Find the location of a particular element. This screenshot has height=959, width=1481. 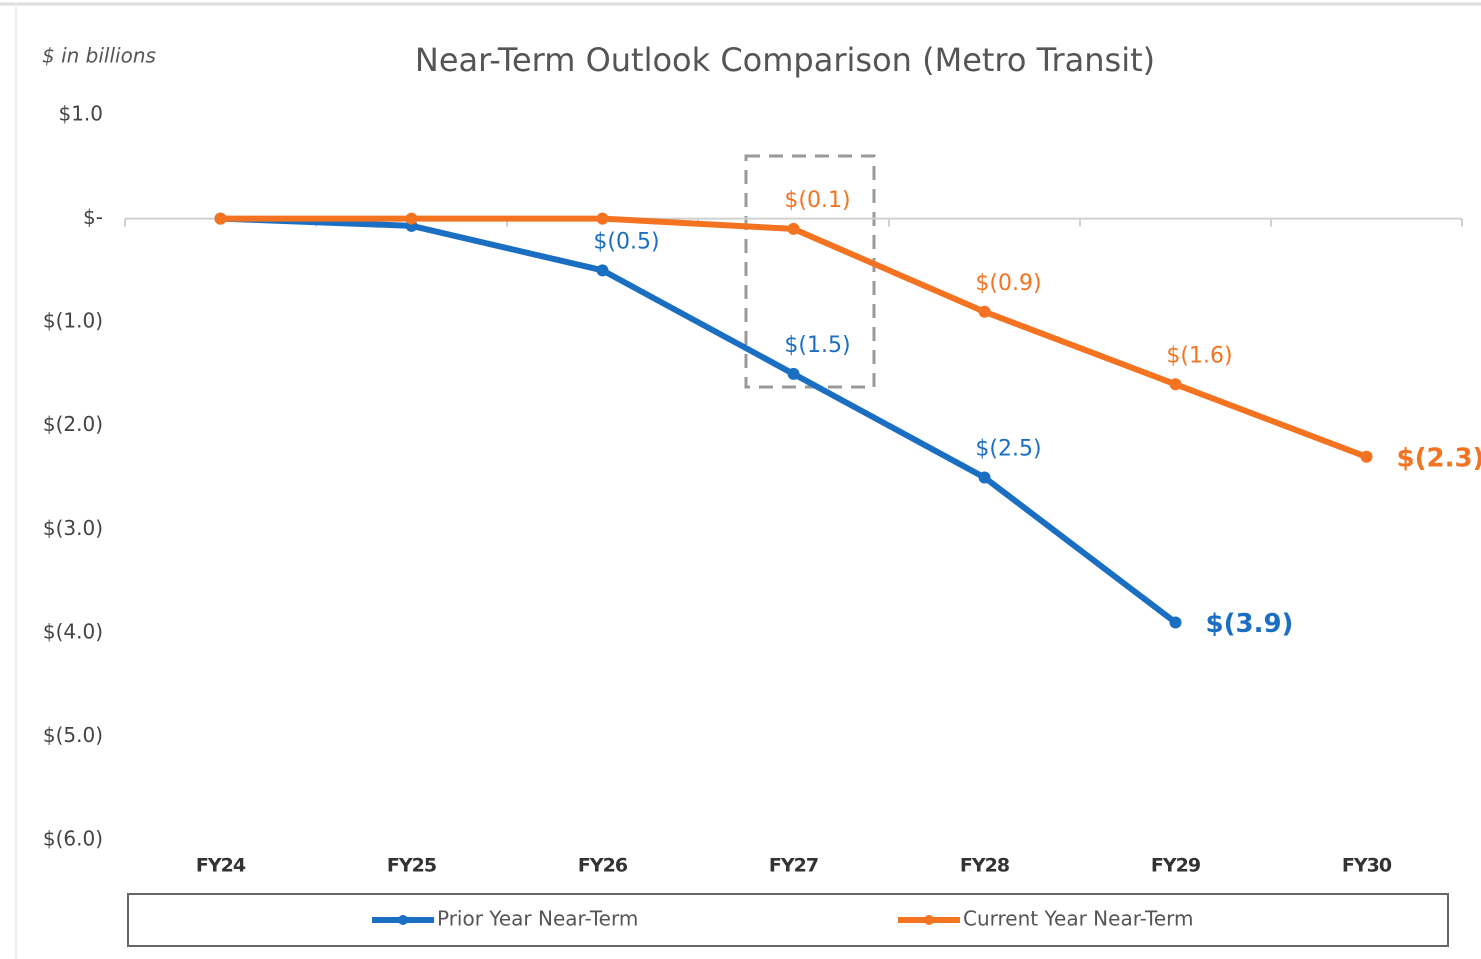

x-tick-label: FY28 is located at coordinates (985, 866).